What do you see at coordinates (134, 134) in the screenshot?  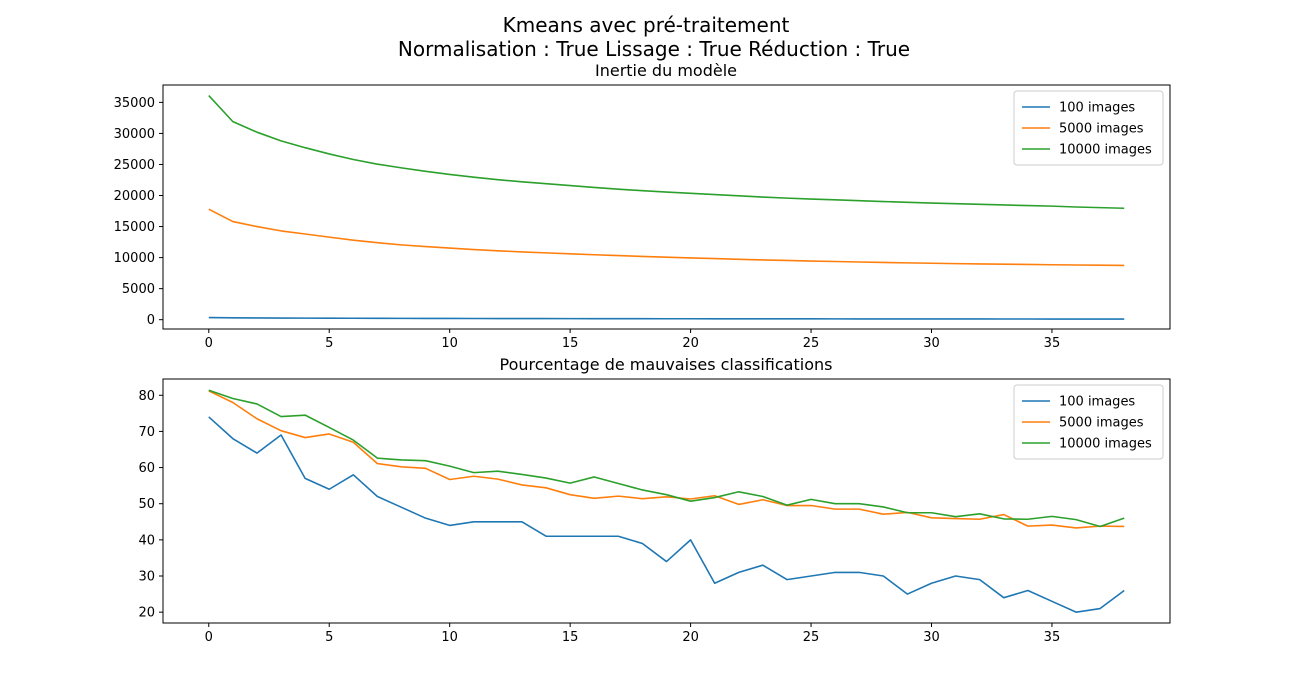 I see `inertia-ytick-label: 30000` at bounding box center [134, 134].